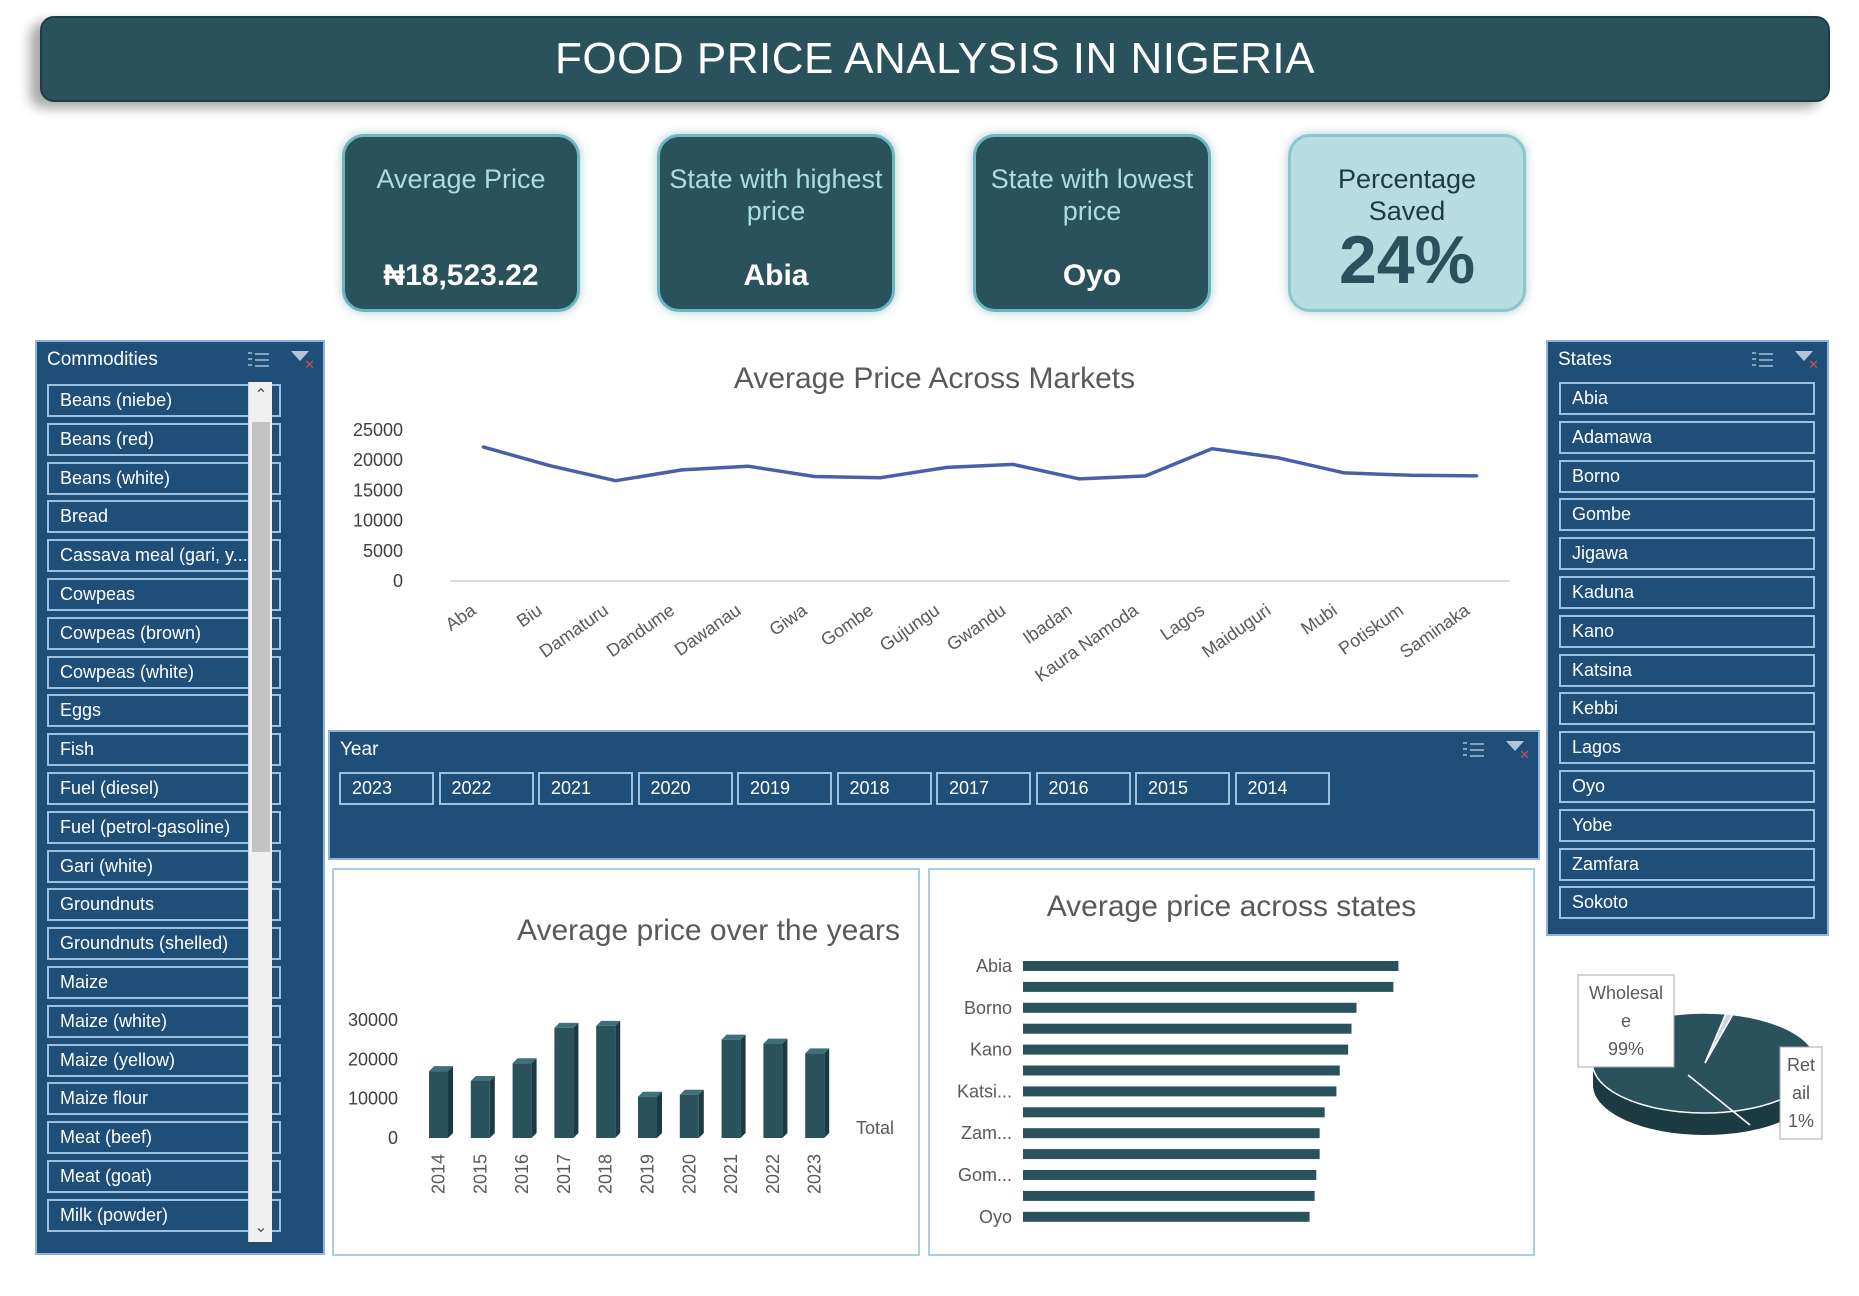 The height and width of the screenshot is (1296, 1859). Describe the element at coordinates (1182, 788) in the screenshot. I see `year-item-2015: 2015` at that location.